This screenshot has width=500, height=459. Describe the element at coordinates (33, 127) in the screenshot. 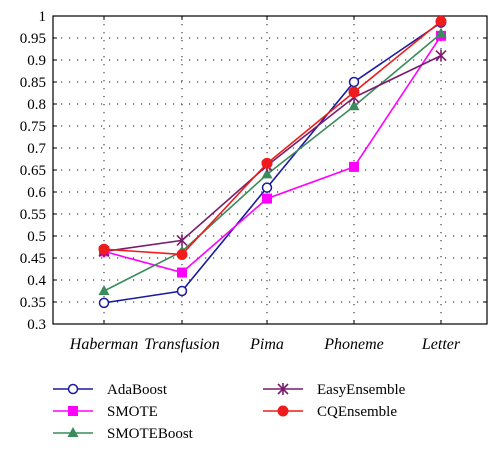

I see `y-tick-label: 0.75` at that location.